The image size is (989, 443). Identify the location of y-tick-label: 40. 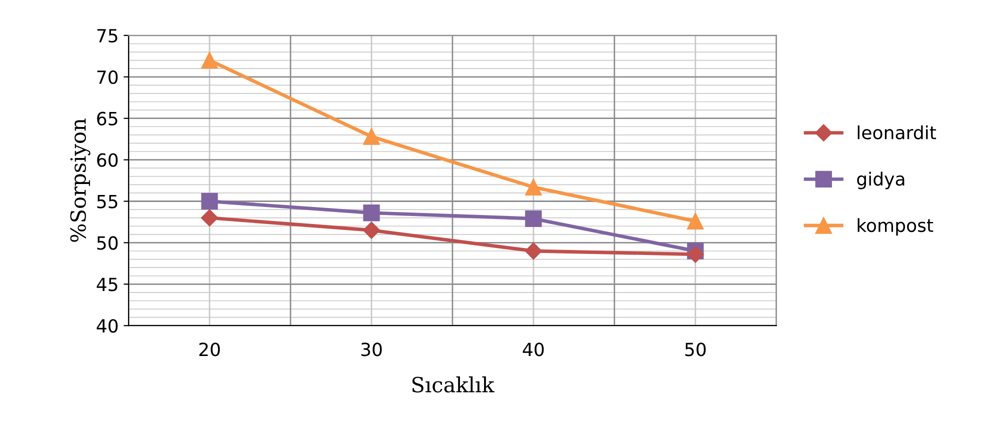
(107, 326).